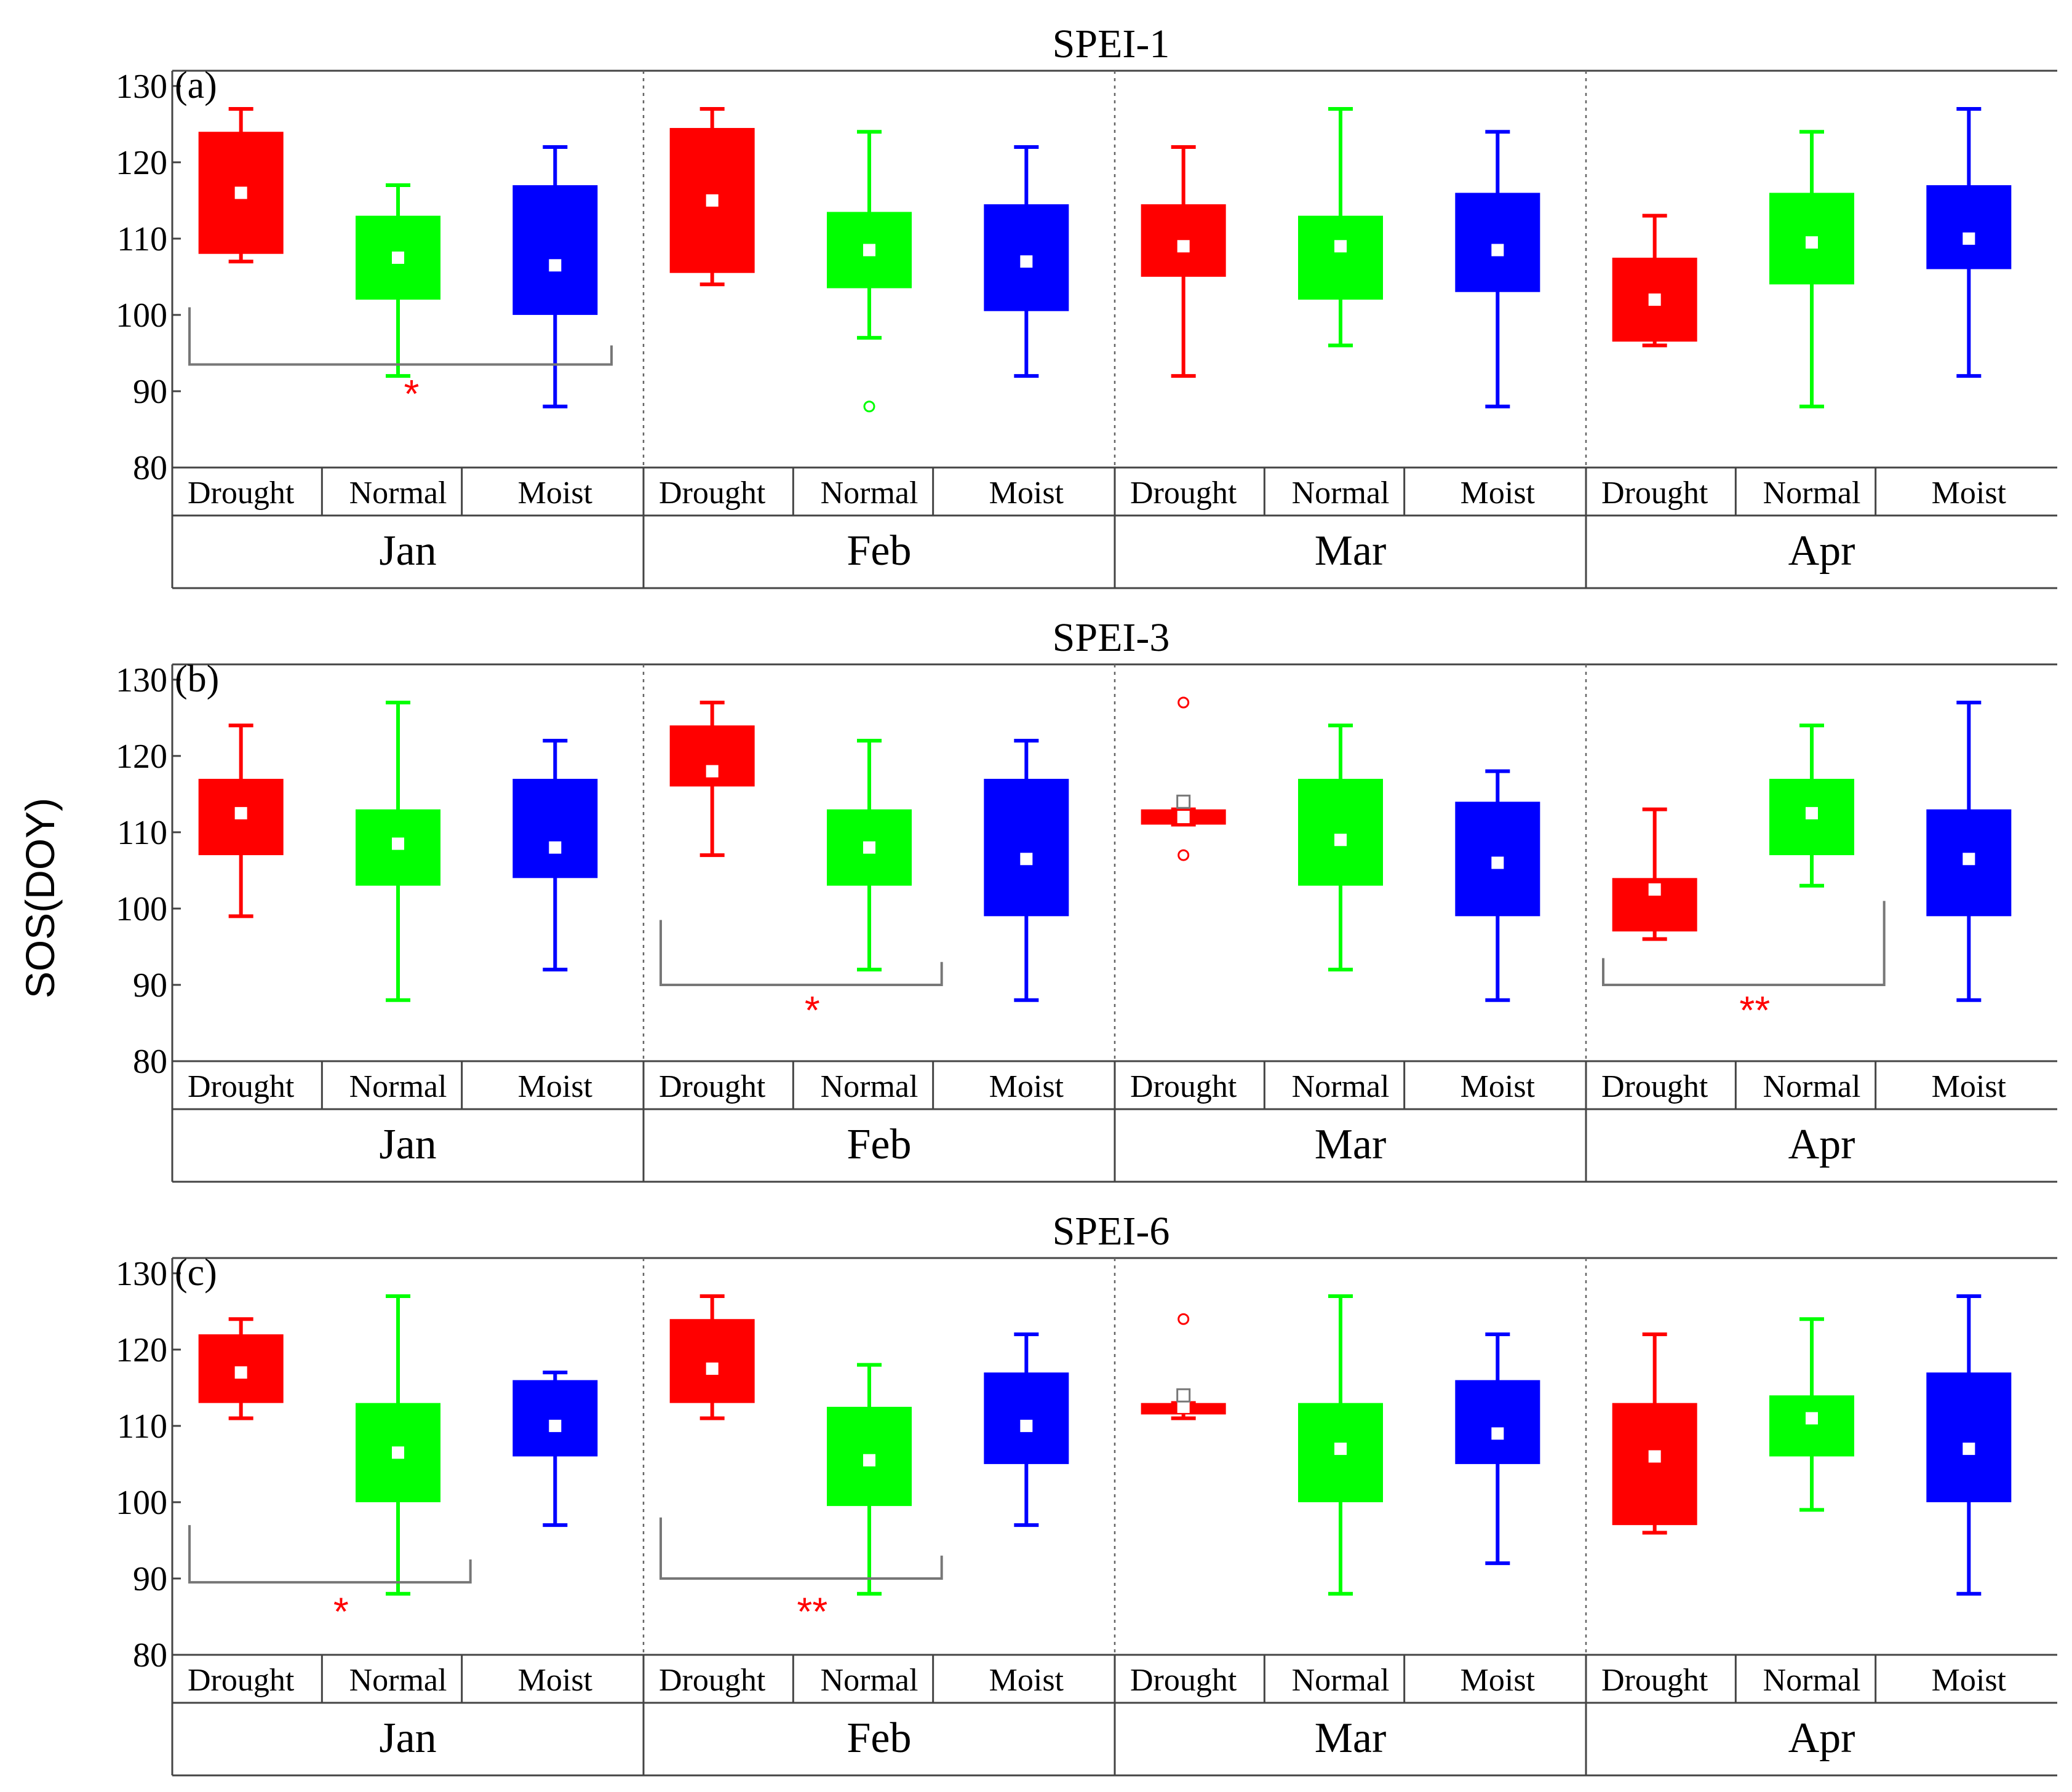  I want to click on panel-title: SPEI-6, so click(1112, 1231).